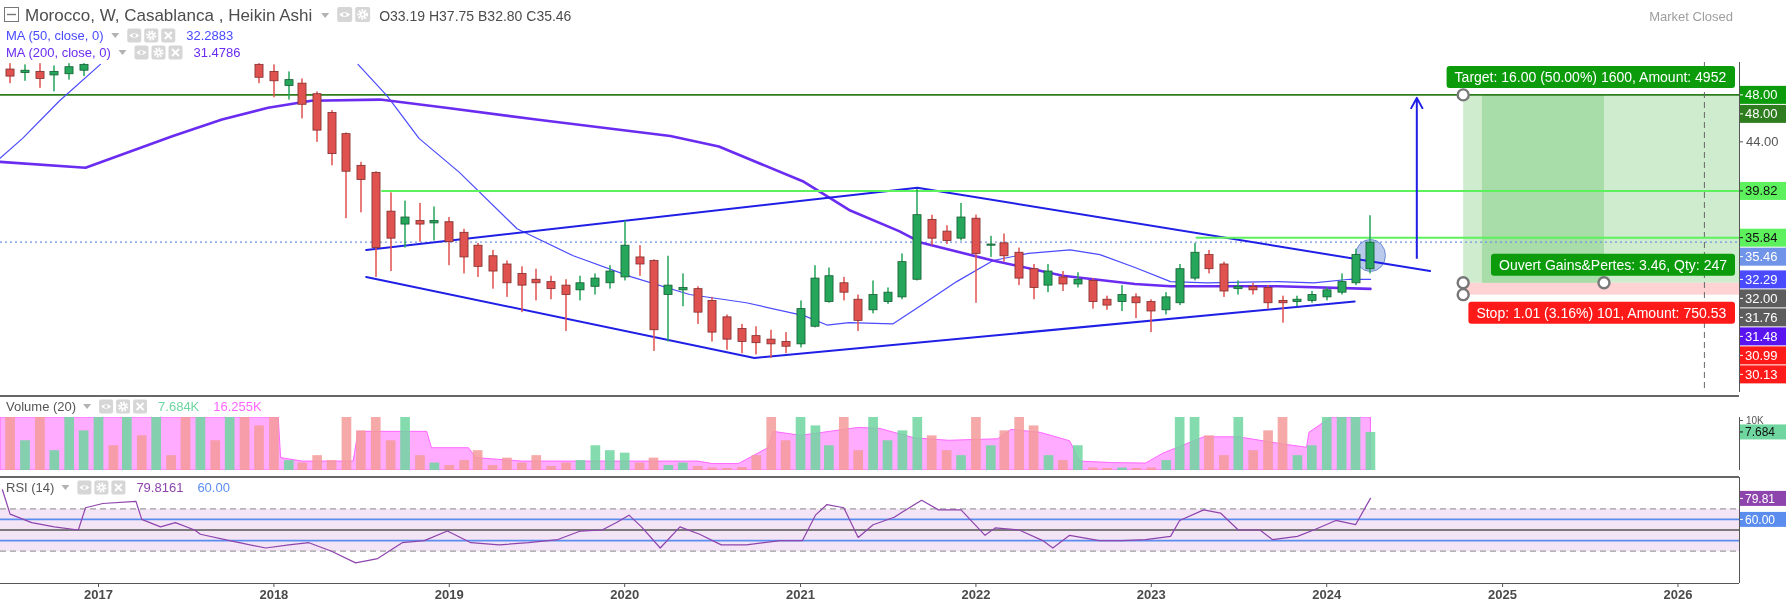  I want to click on y-tick-label: 48.00, so click(1761, 95).